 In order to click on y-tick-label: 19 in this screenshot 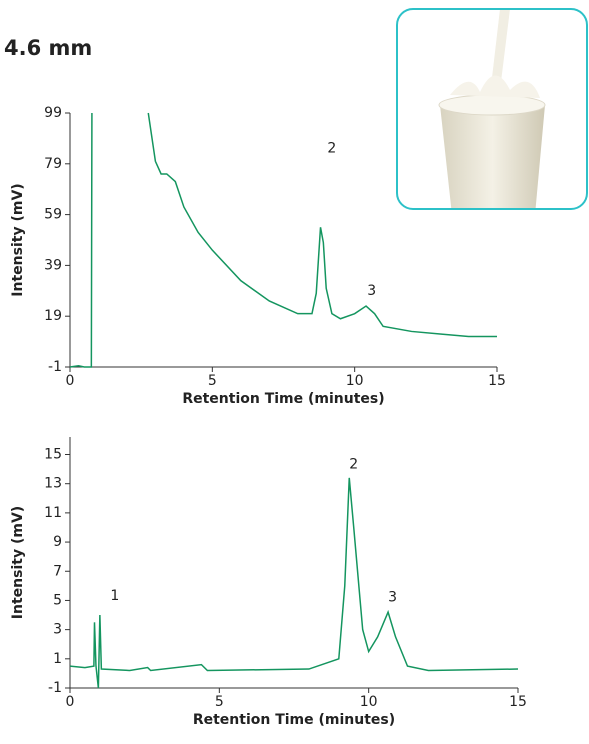, I will do `click(53, 316)`.